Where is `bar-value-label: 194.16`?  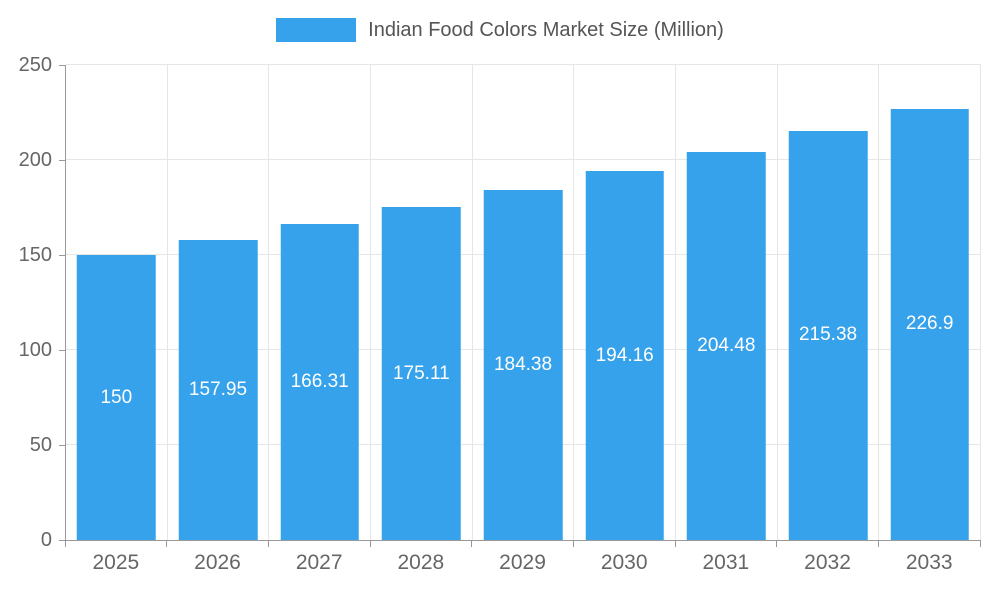 bar-value-label: 194.16 is located at coordinates (624, 355).